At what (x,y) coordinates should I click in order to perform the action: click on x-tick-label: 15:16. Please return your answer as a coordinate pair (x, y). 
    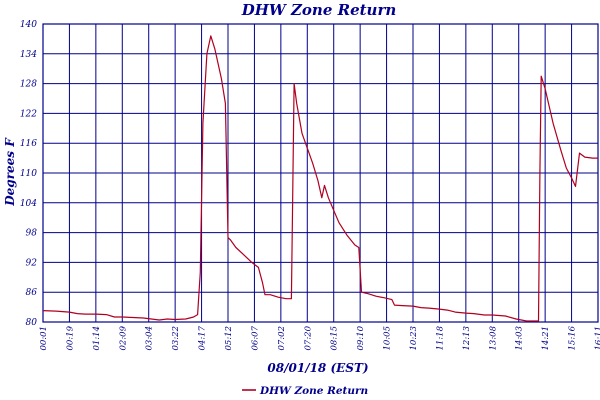
    Looking at the image, I should click on (573, 337).